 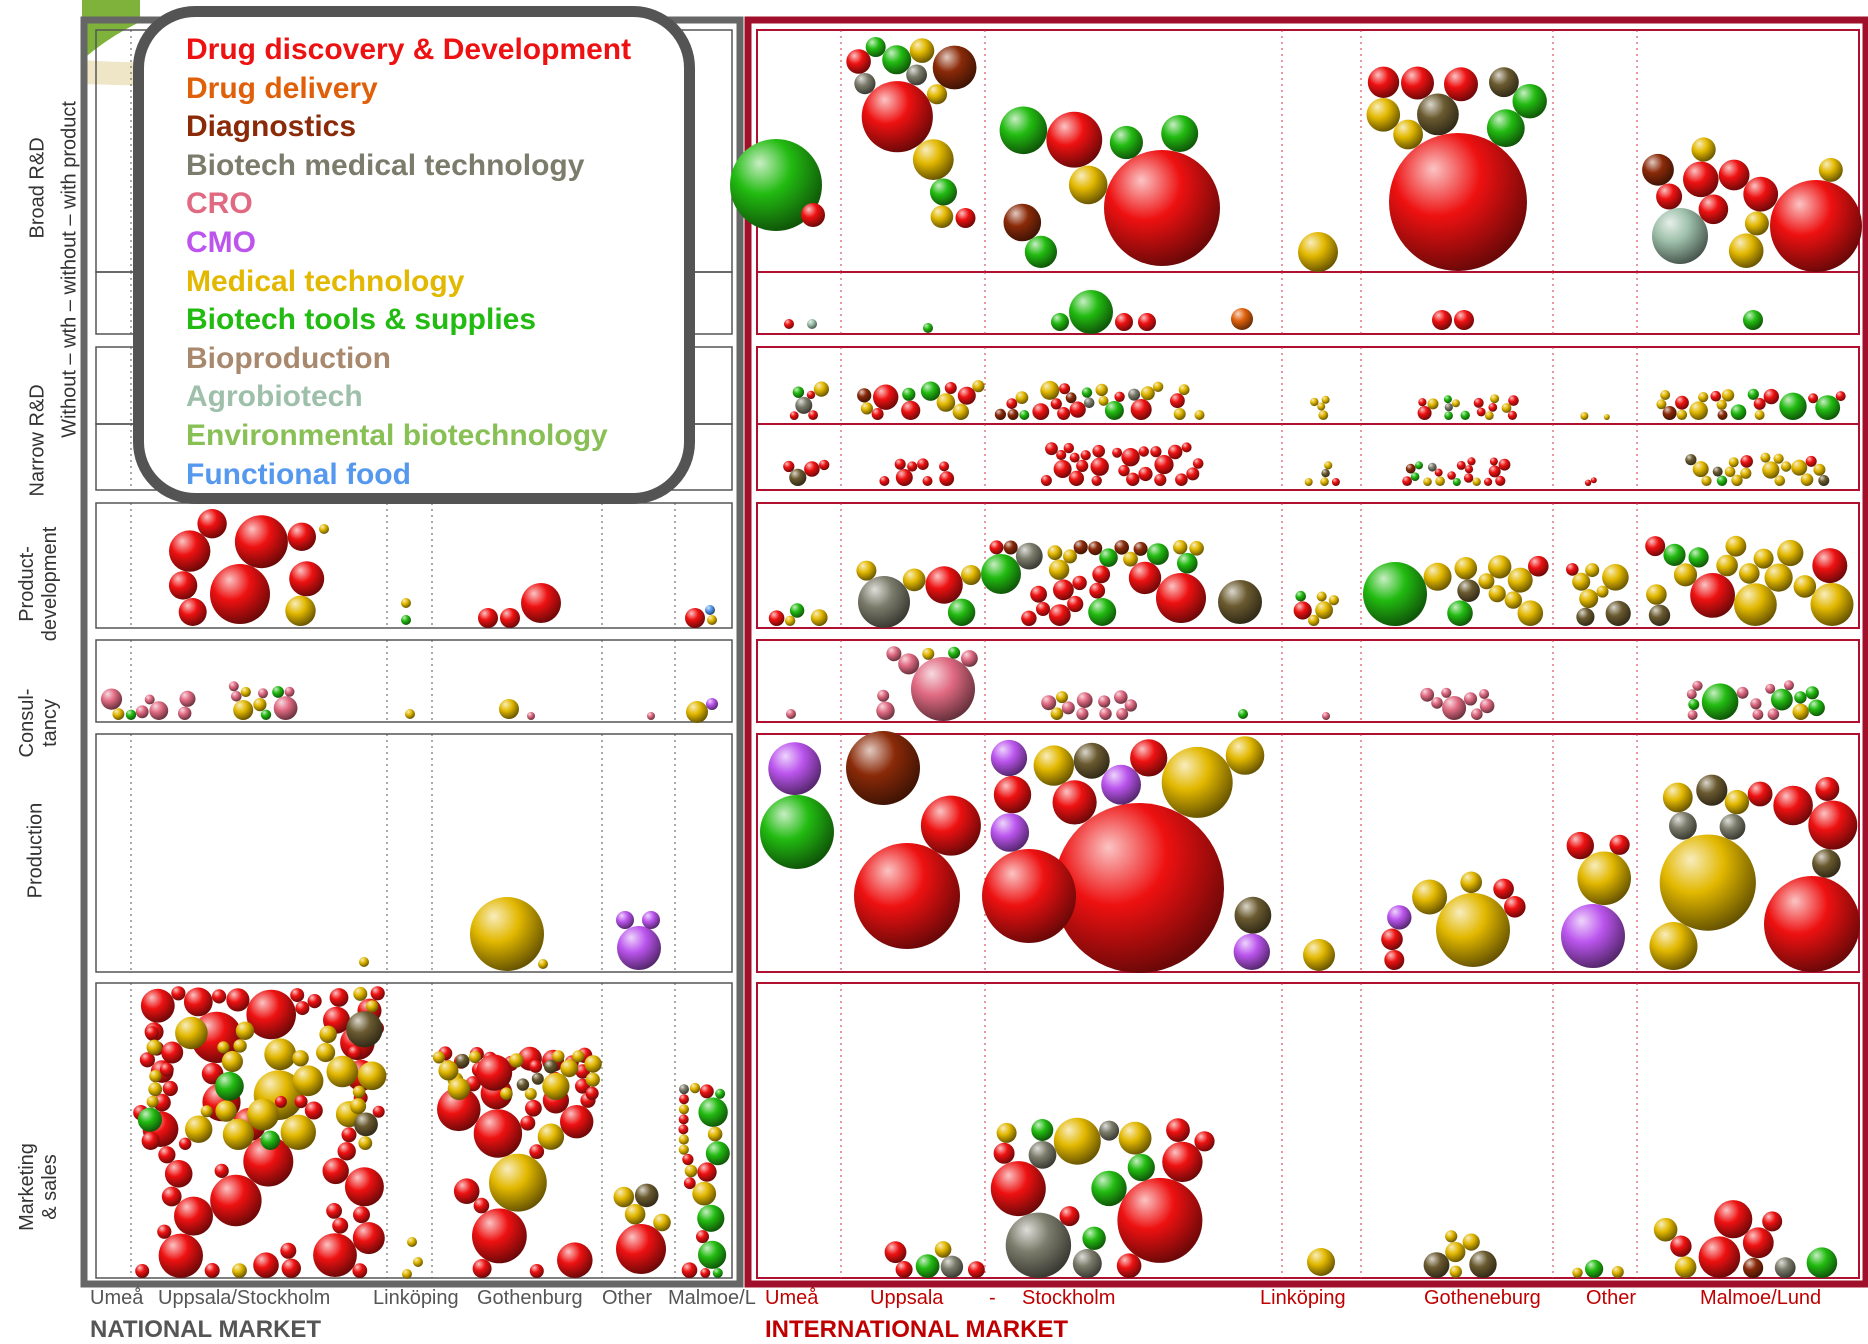 I want to click on legend-cmo: CMO, so click(x=221, y=242).